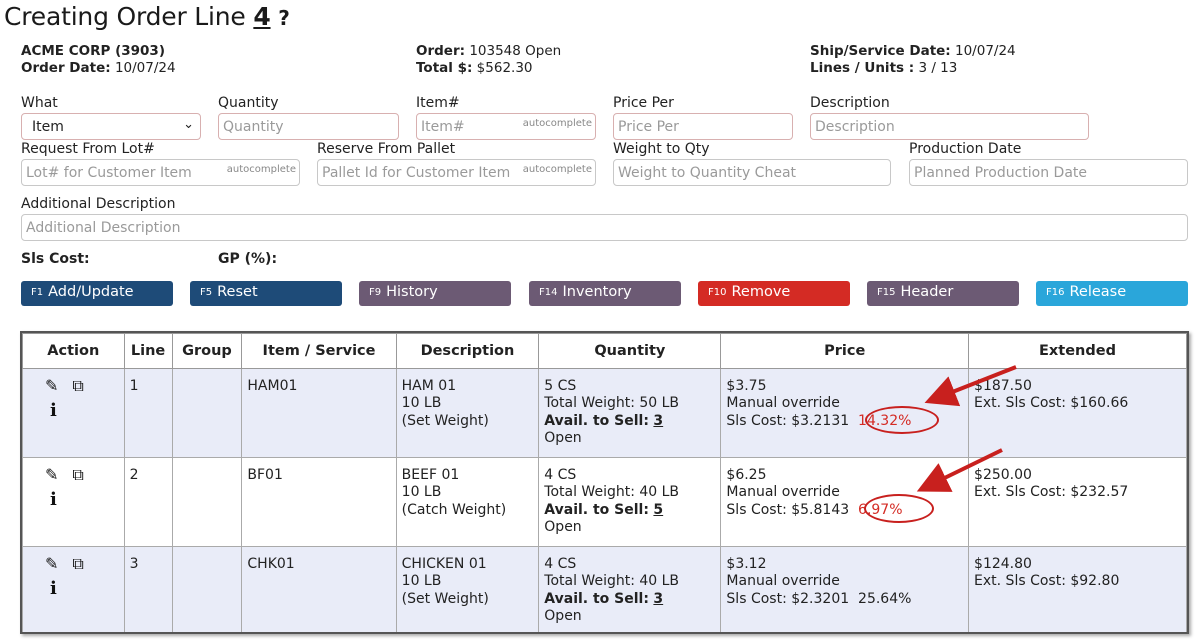 The height and width of the screenshot is (644, 1200). What do you see at coordinates (985, 51) in the screenshot?
I see `ship-value: 10/07/24` at bounding box center [985, 51].